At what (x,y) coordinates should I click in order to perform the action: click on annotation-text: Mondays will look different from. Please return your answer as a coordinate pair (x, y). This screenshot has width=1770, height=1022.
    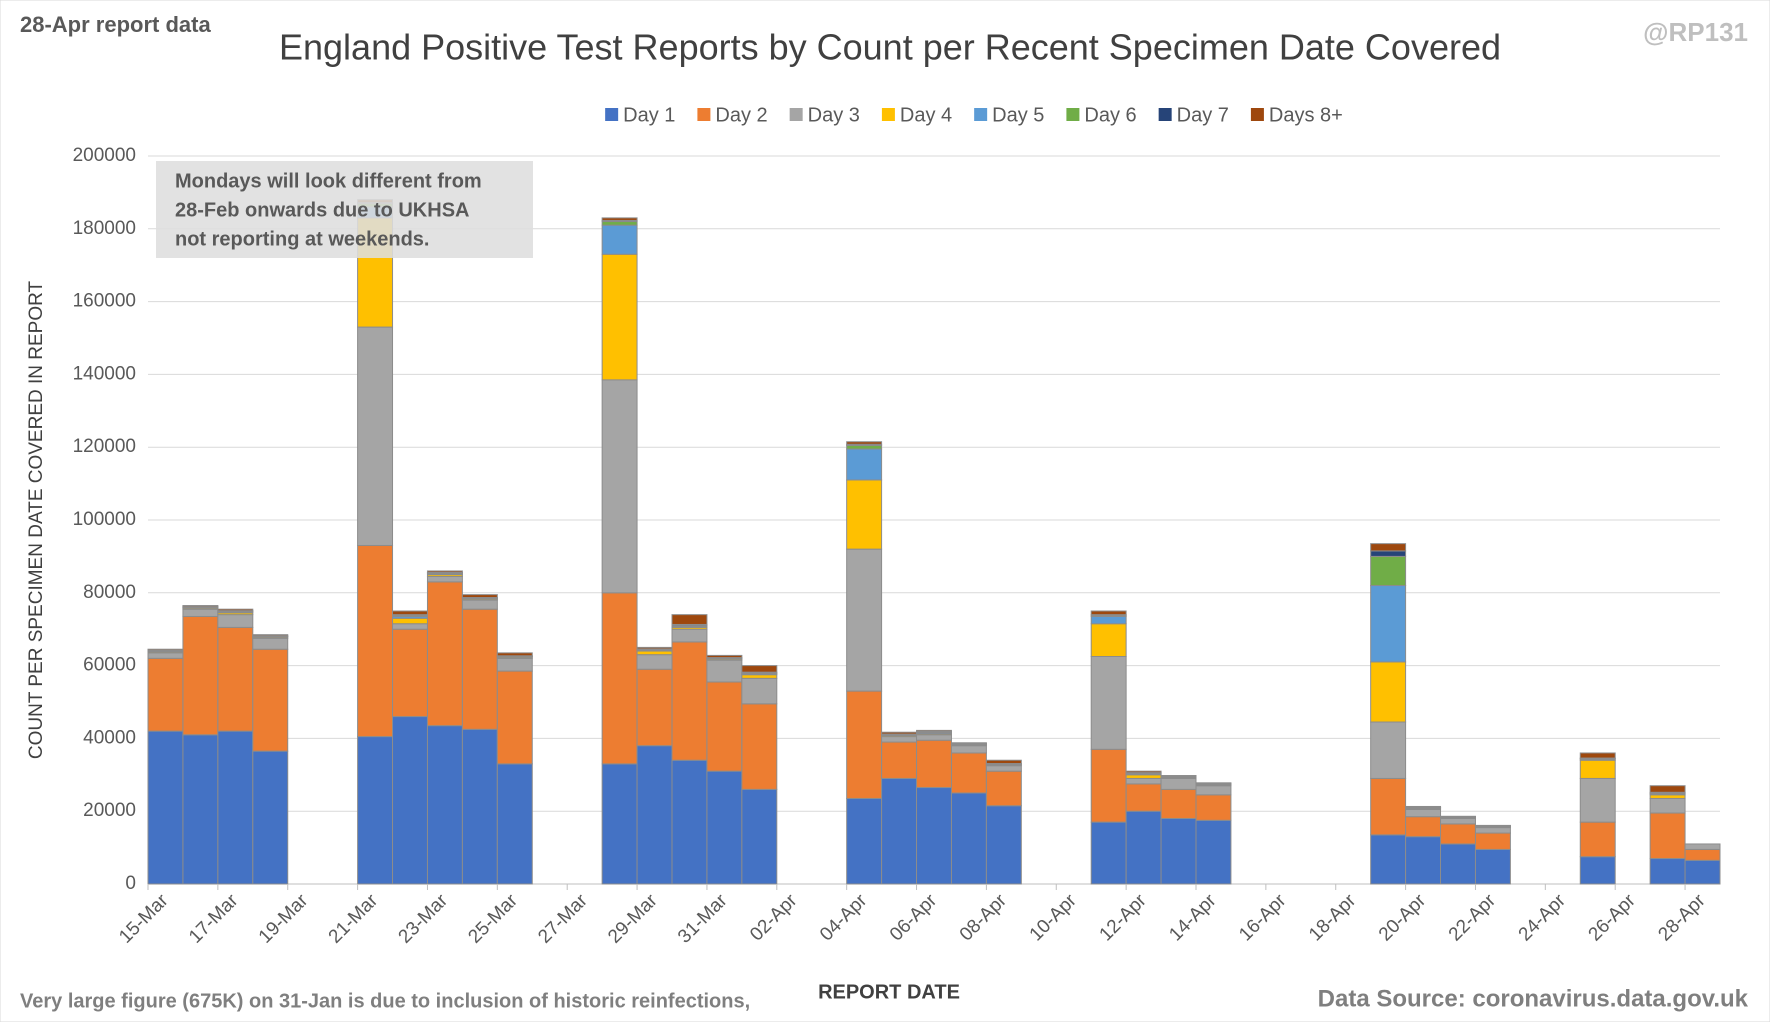
    Looking at the image, I should click on (328, 181).